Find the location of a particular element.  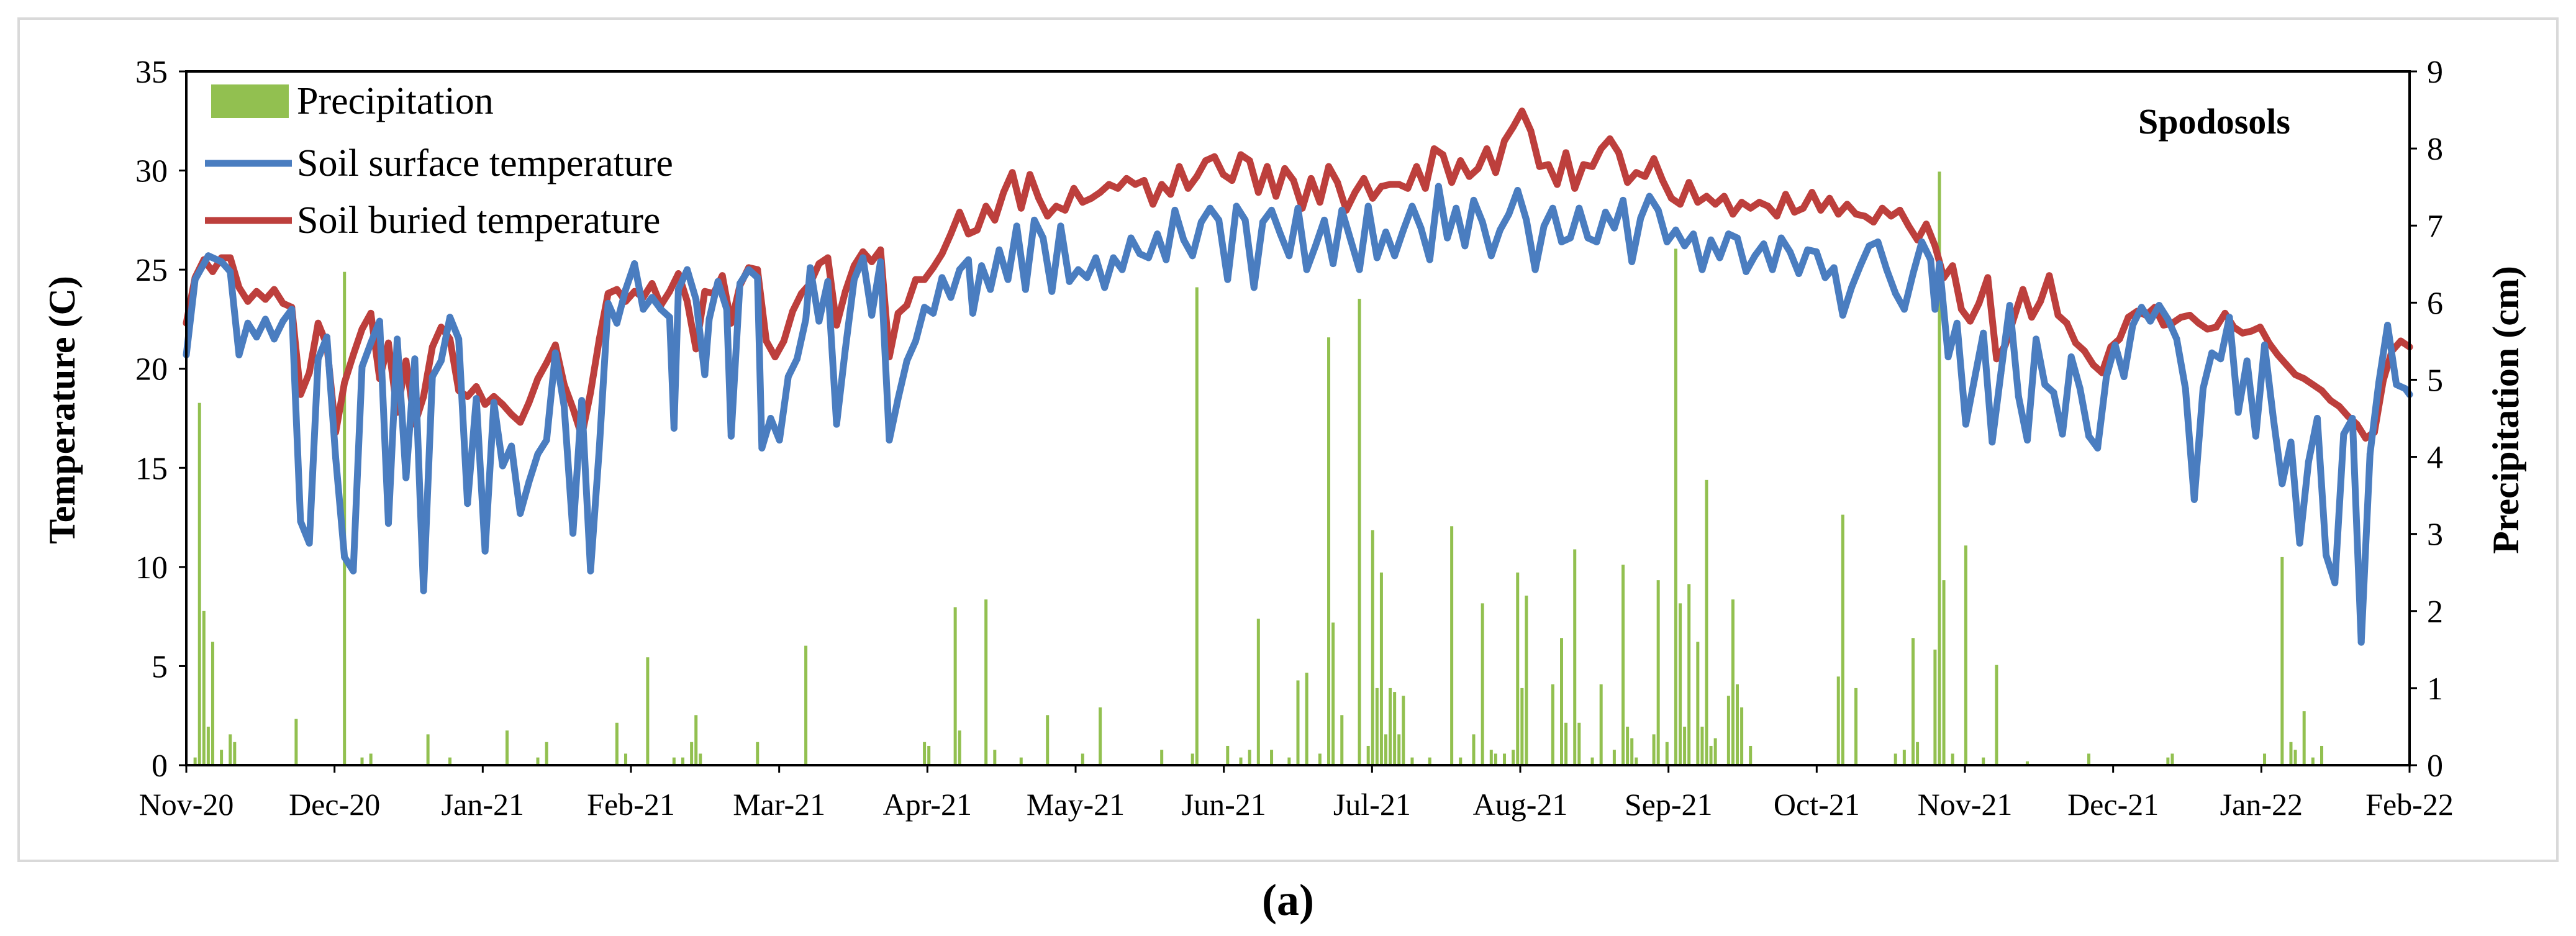

y-tick-label-10: 10 is located at coordinates (151, 568).